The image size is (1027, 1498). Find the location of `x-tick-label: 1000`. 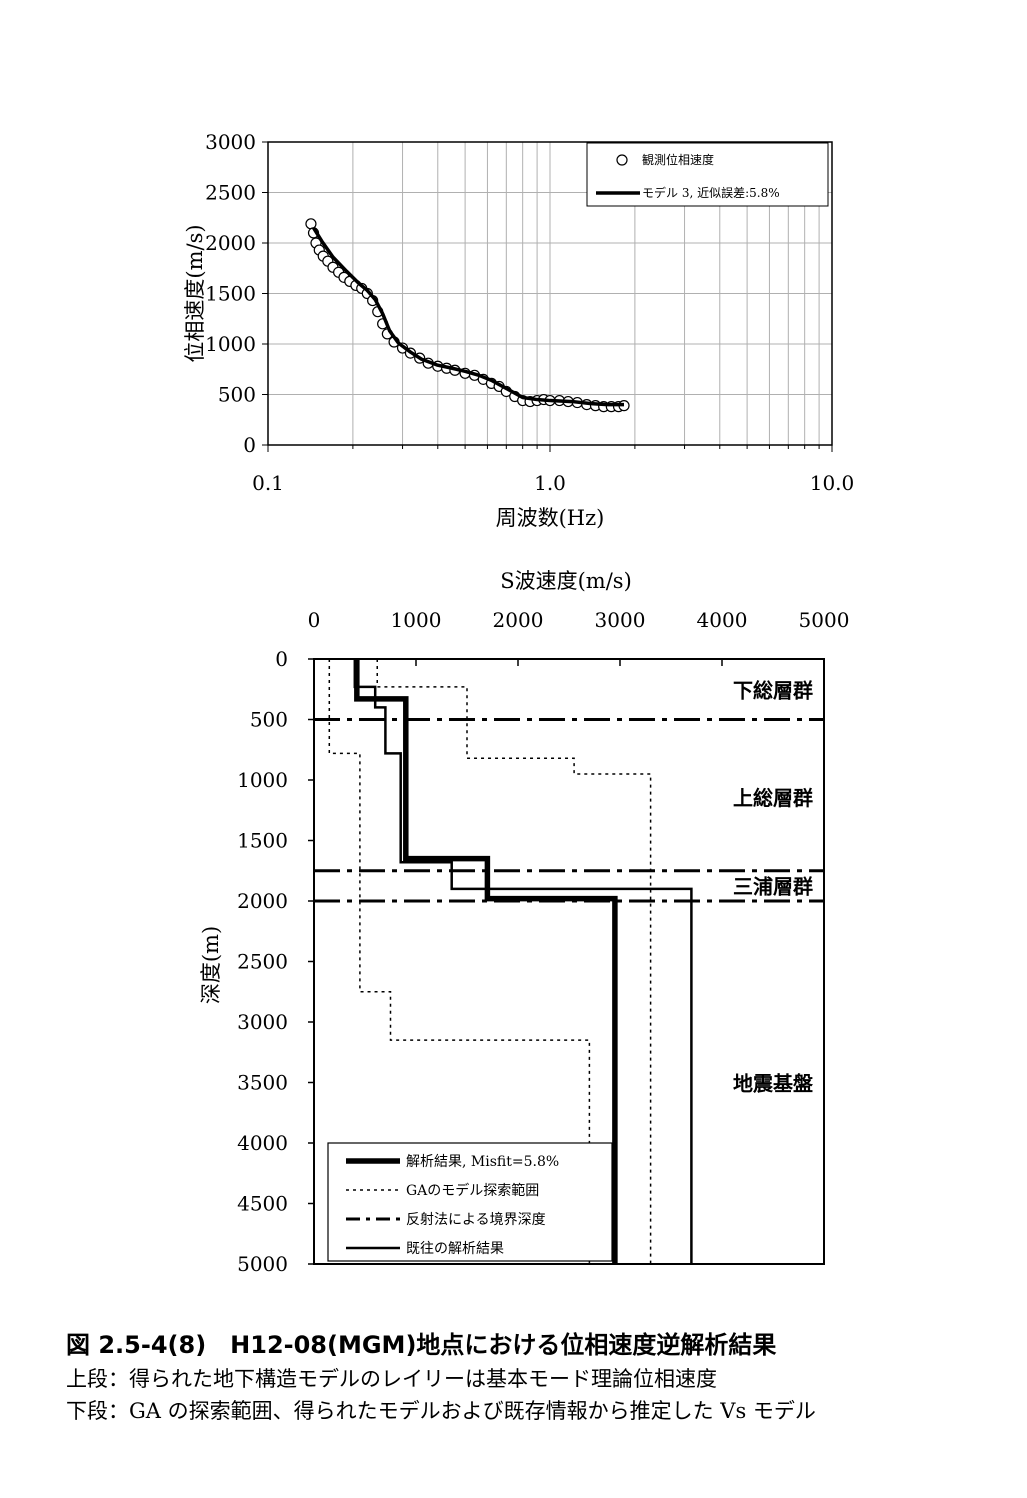

x-tick-label: 1000 is located at coordinates (416, 620).